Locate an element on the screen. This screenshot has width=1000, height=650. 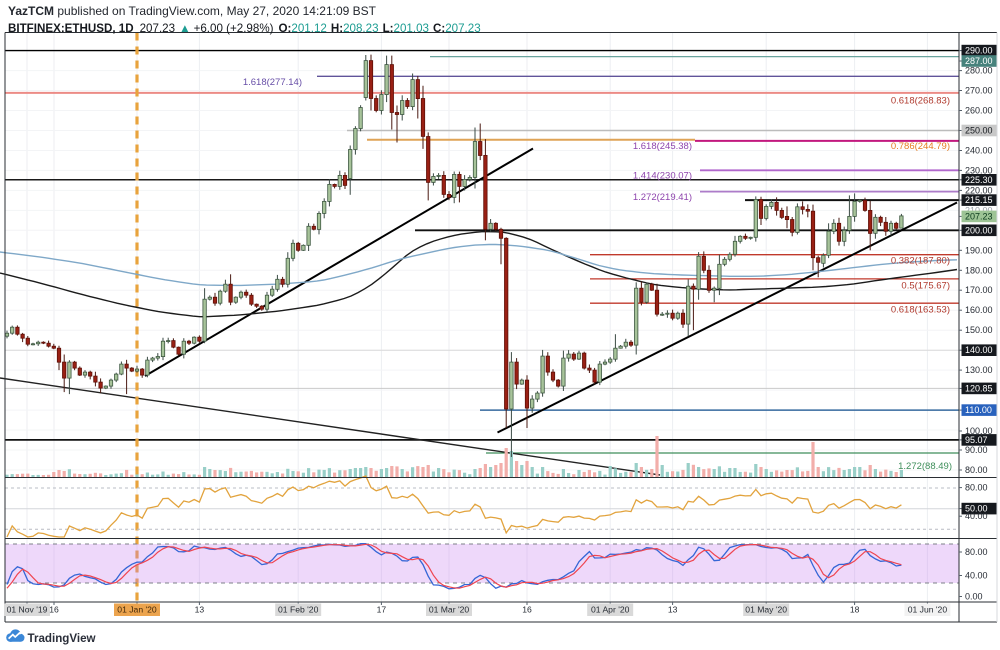
svg-text: TradingView is located at coordinates (62, 638).